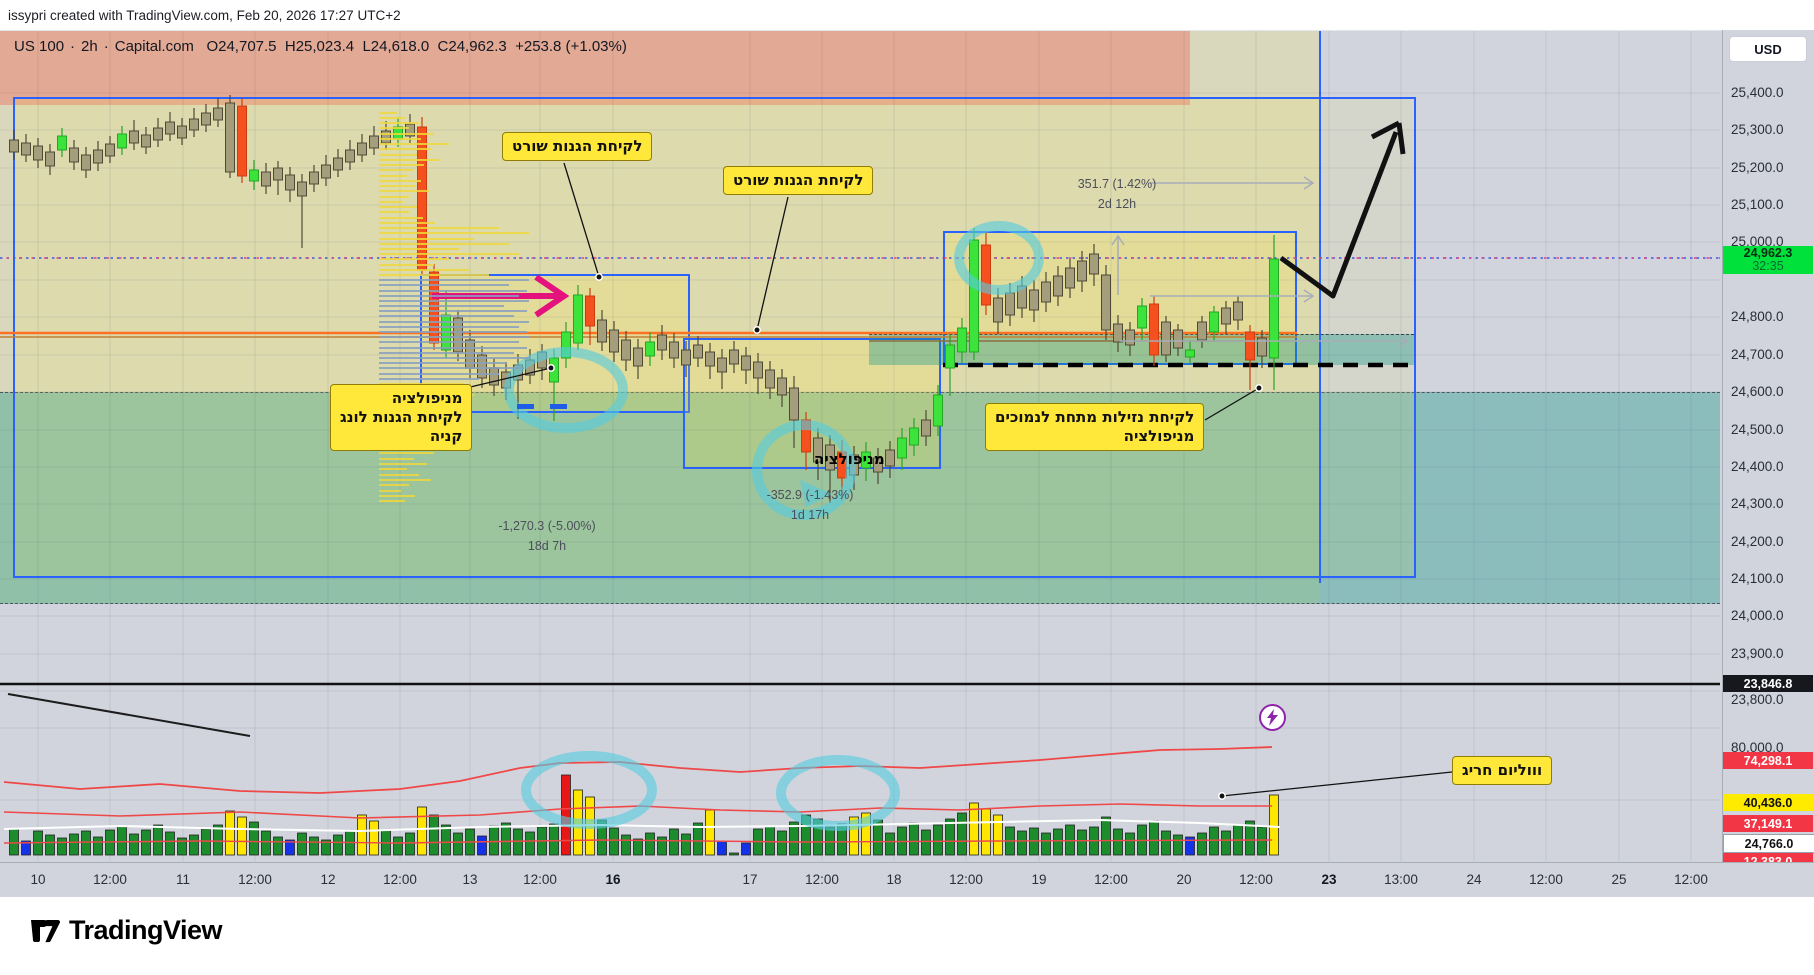 This screenshot has width=1814, height=975. What do you see at coordinates (798, 180) in the screenshot?
I see `callout-short-protections-2: לקיחת הגנות שורט` at bounding box center [798, 180].